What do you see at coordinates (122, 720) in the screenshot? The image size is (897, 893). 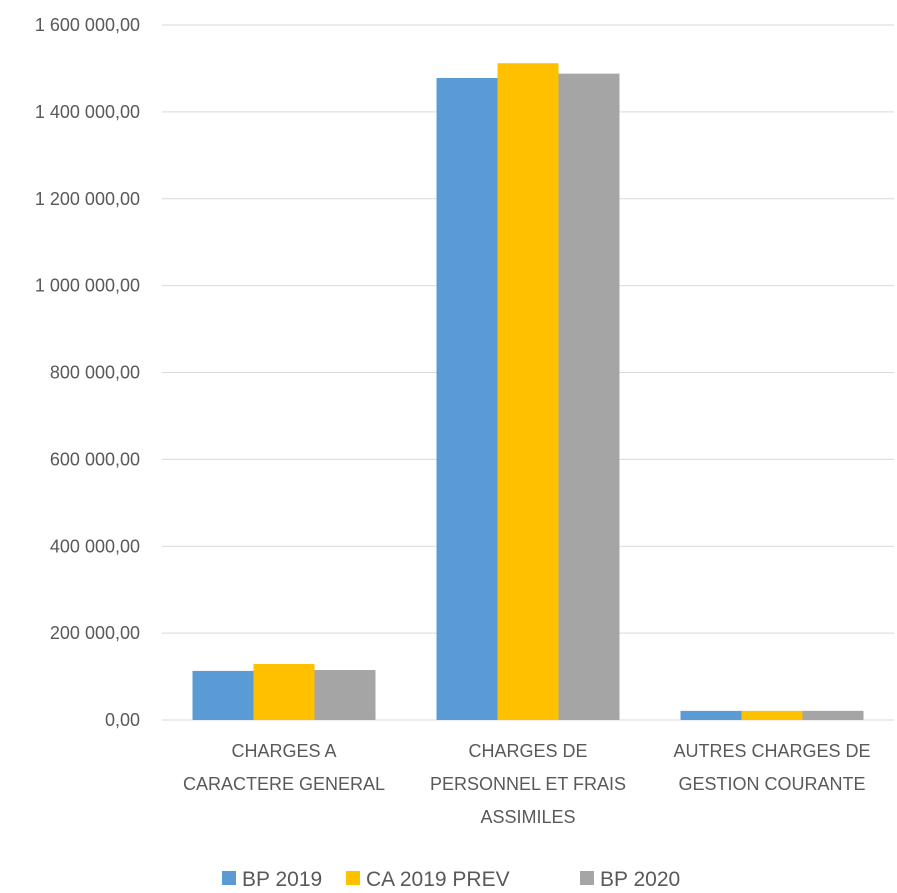 I see `y-tick-label: 0,00` at bounding box center [122, 720].